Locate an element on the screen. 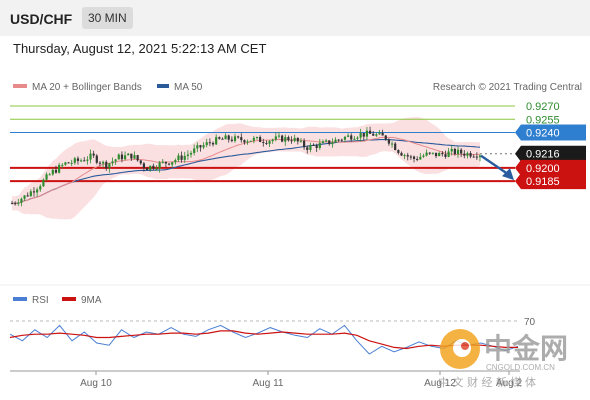 The height and width of the screenshot is (400, 590). ma50-line is located at coordinates (246, 171).